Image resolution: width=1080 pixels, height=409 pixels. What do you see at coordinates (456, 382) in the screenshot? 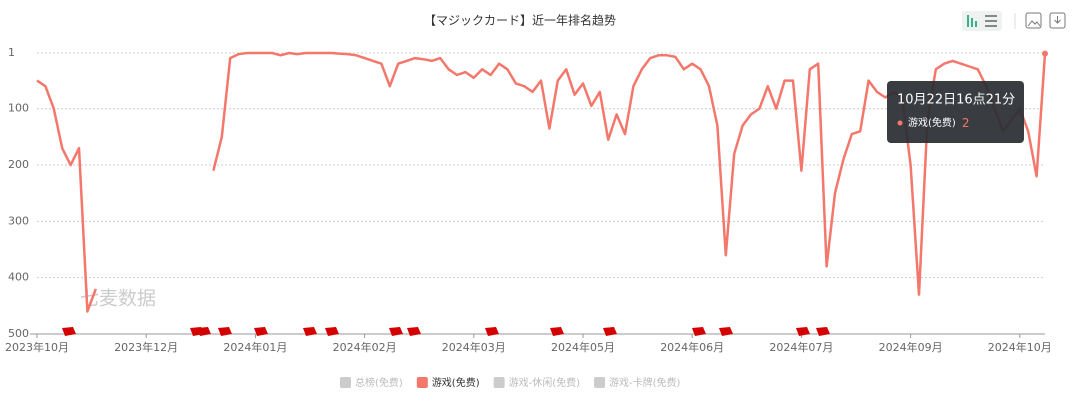
I see `legend-label: 游戏(免费)` at bounding box center [456, 382].